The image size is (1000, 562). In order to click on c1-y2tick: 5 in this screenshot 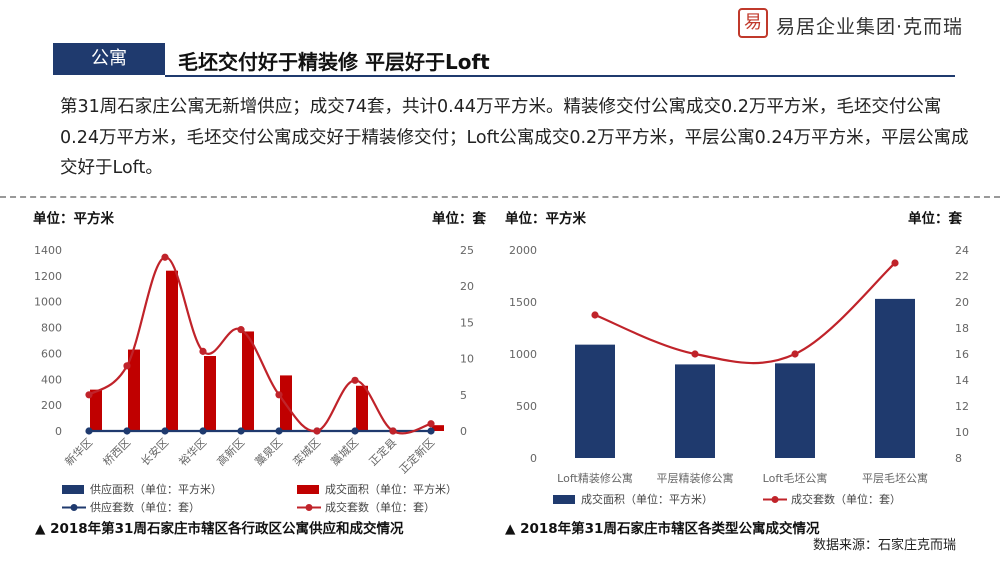, I will do `click(463, 395)`.